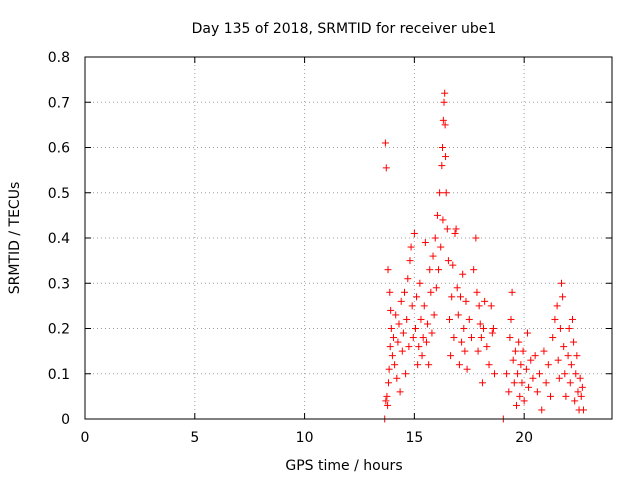  I want to click on y-tick-label: 0.5, so click(59, 194).